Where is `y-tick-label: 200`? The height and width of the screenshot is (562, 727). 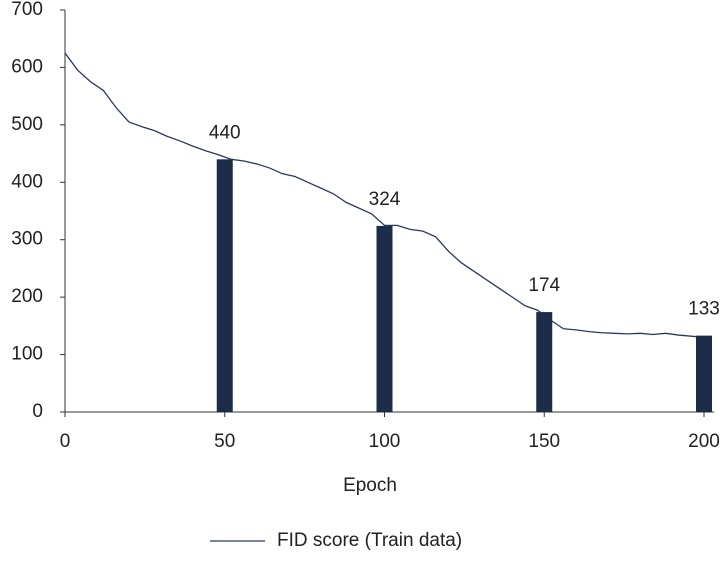
y-tick-label: 200 is located at coordinates (27, 296).